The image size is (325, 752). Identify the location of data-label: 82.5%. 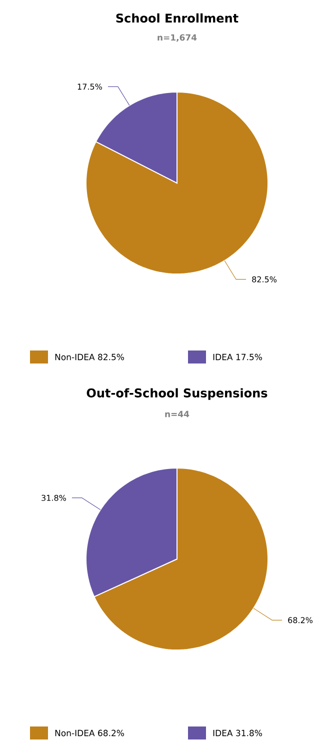
(264, 279).